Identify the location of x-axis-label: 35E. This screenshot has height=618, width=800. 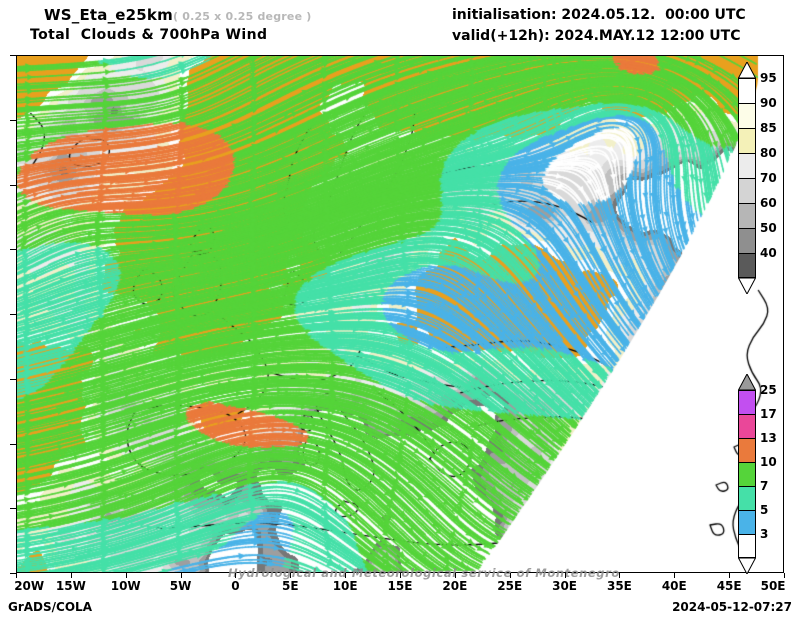
(619, 586).